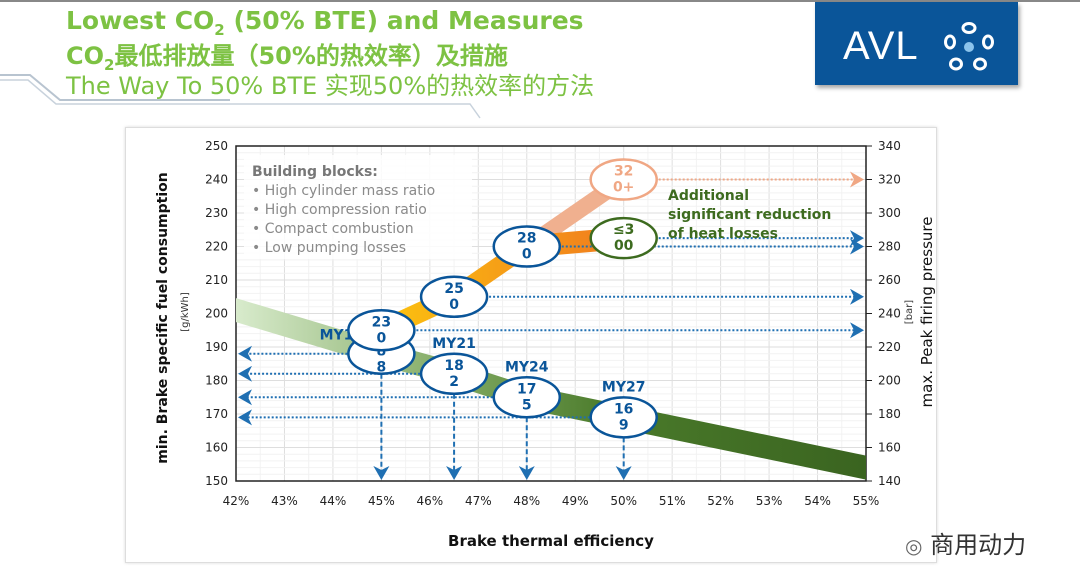 This screenshot has width=1080, height=588. Describe the element at coordinates (325, 22) in the screenshot. I see `title-line-1: Lowest CO2 (50% BTE) and Measures` at that location.